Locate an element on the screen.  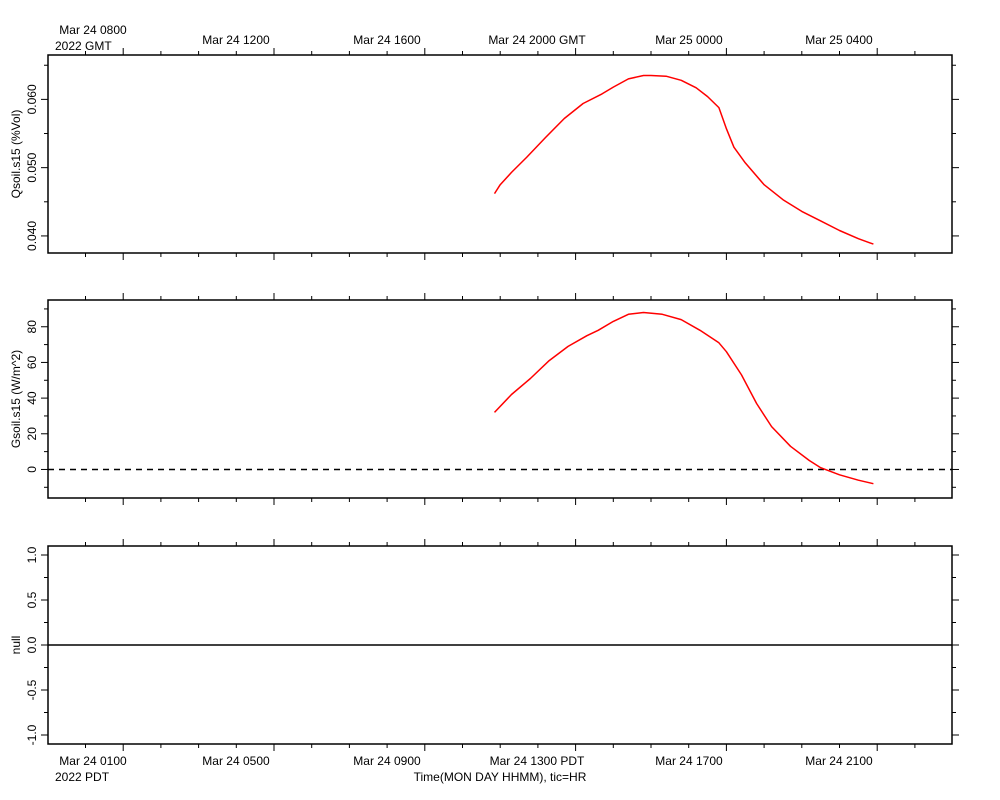
bottom-axis-label: Mar 24 0500 is located at coordinates (236, 761).